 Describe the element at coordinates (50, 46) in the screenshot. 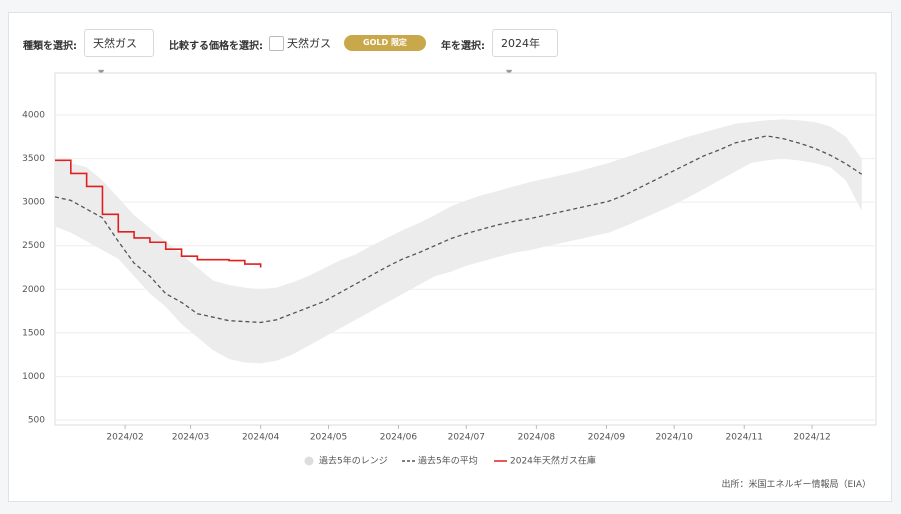

I see `type-label: 種類を選択:` at that location.